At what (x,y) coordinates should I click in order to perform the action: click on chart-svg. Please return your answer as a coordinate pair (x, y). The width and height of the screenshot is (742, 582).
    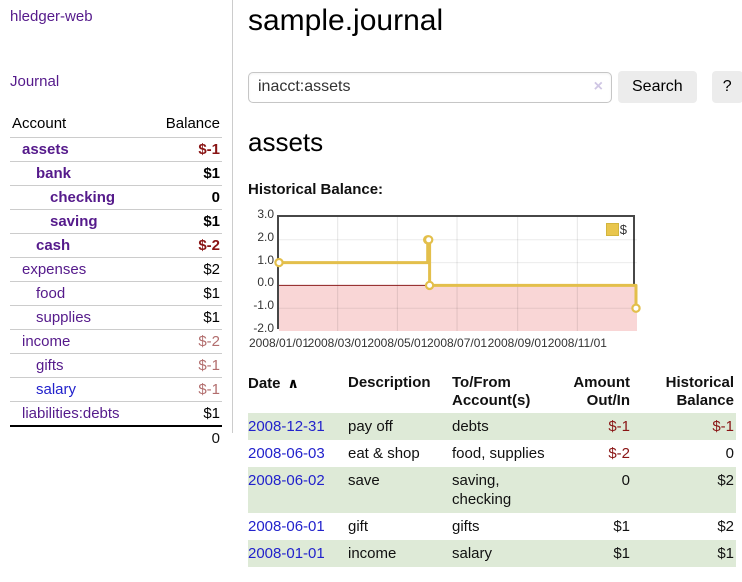
    Looking at the image, I should click on (457, 274).